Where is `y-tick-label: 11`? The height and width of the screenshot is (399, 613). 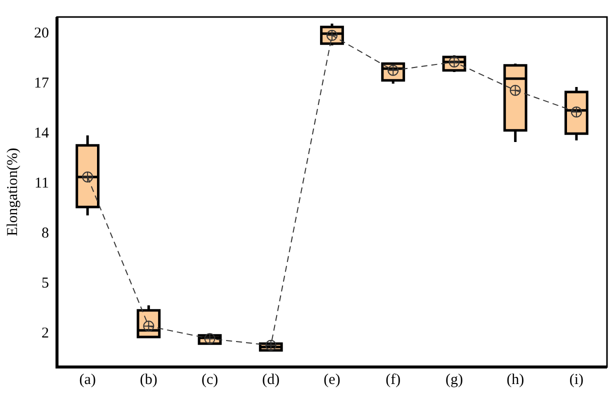
y-tick-label: 11 is located at coordinates (41, 184).